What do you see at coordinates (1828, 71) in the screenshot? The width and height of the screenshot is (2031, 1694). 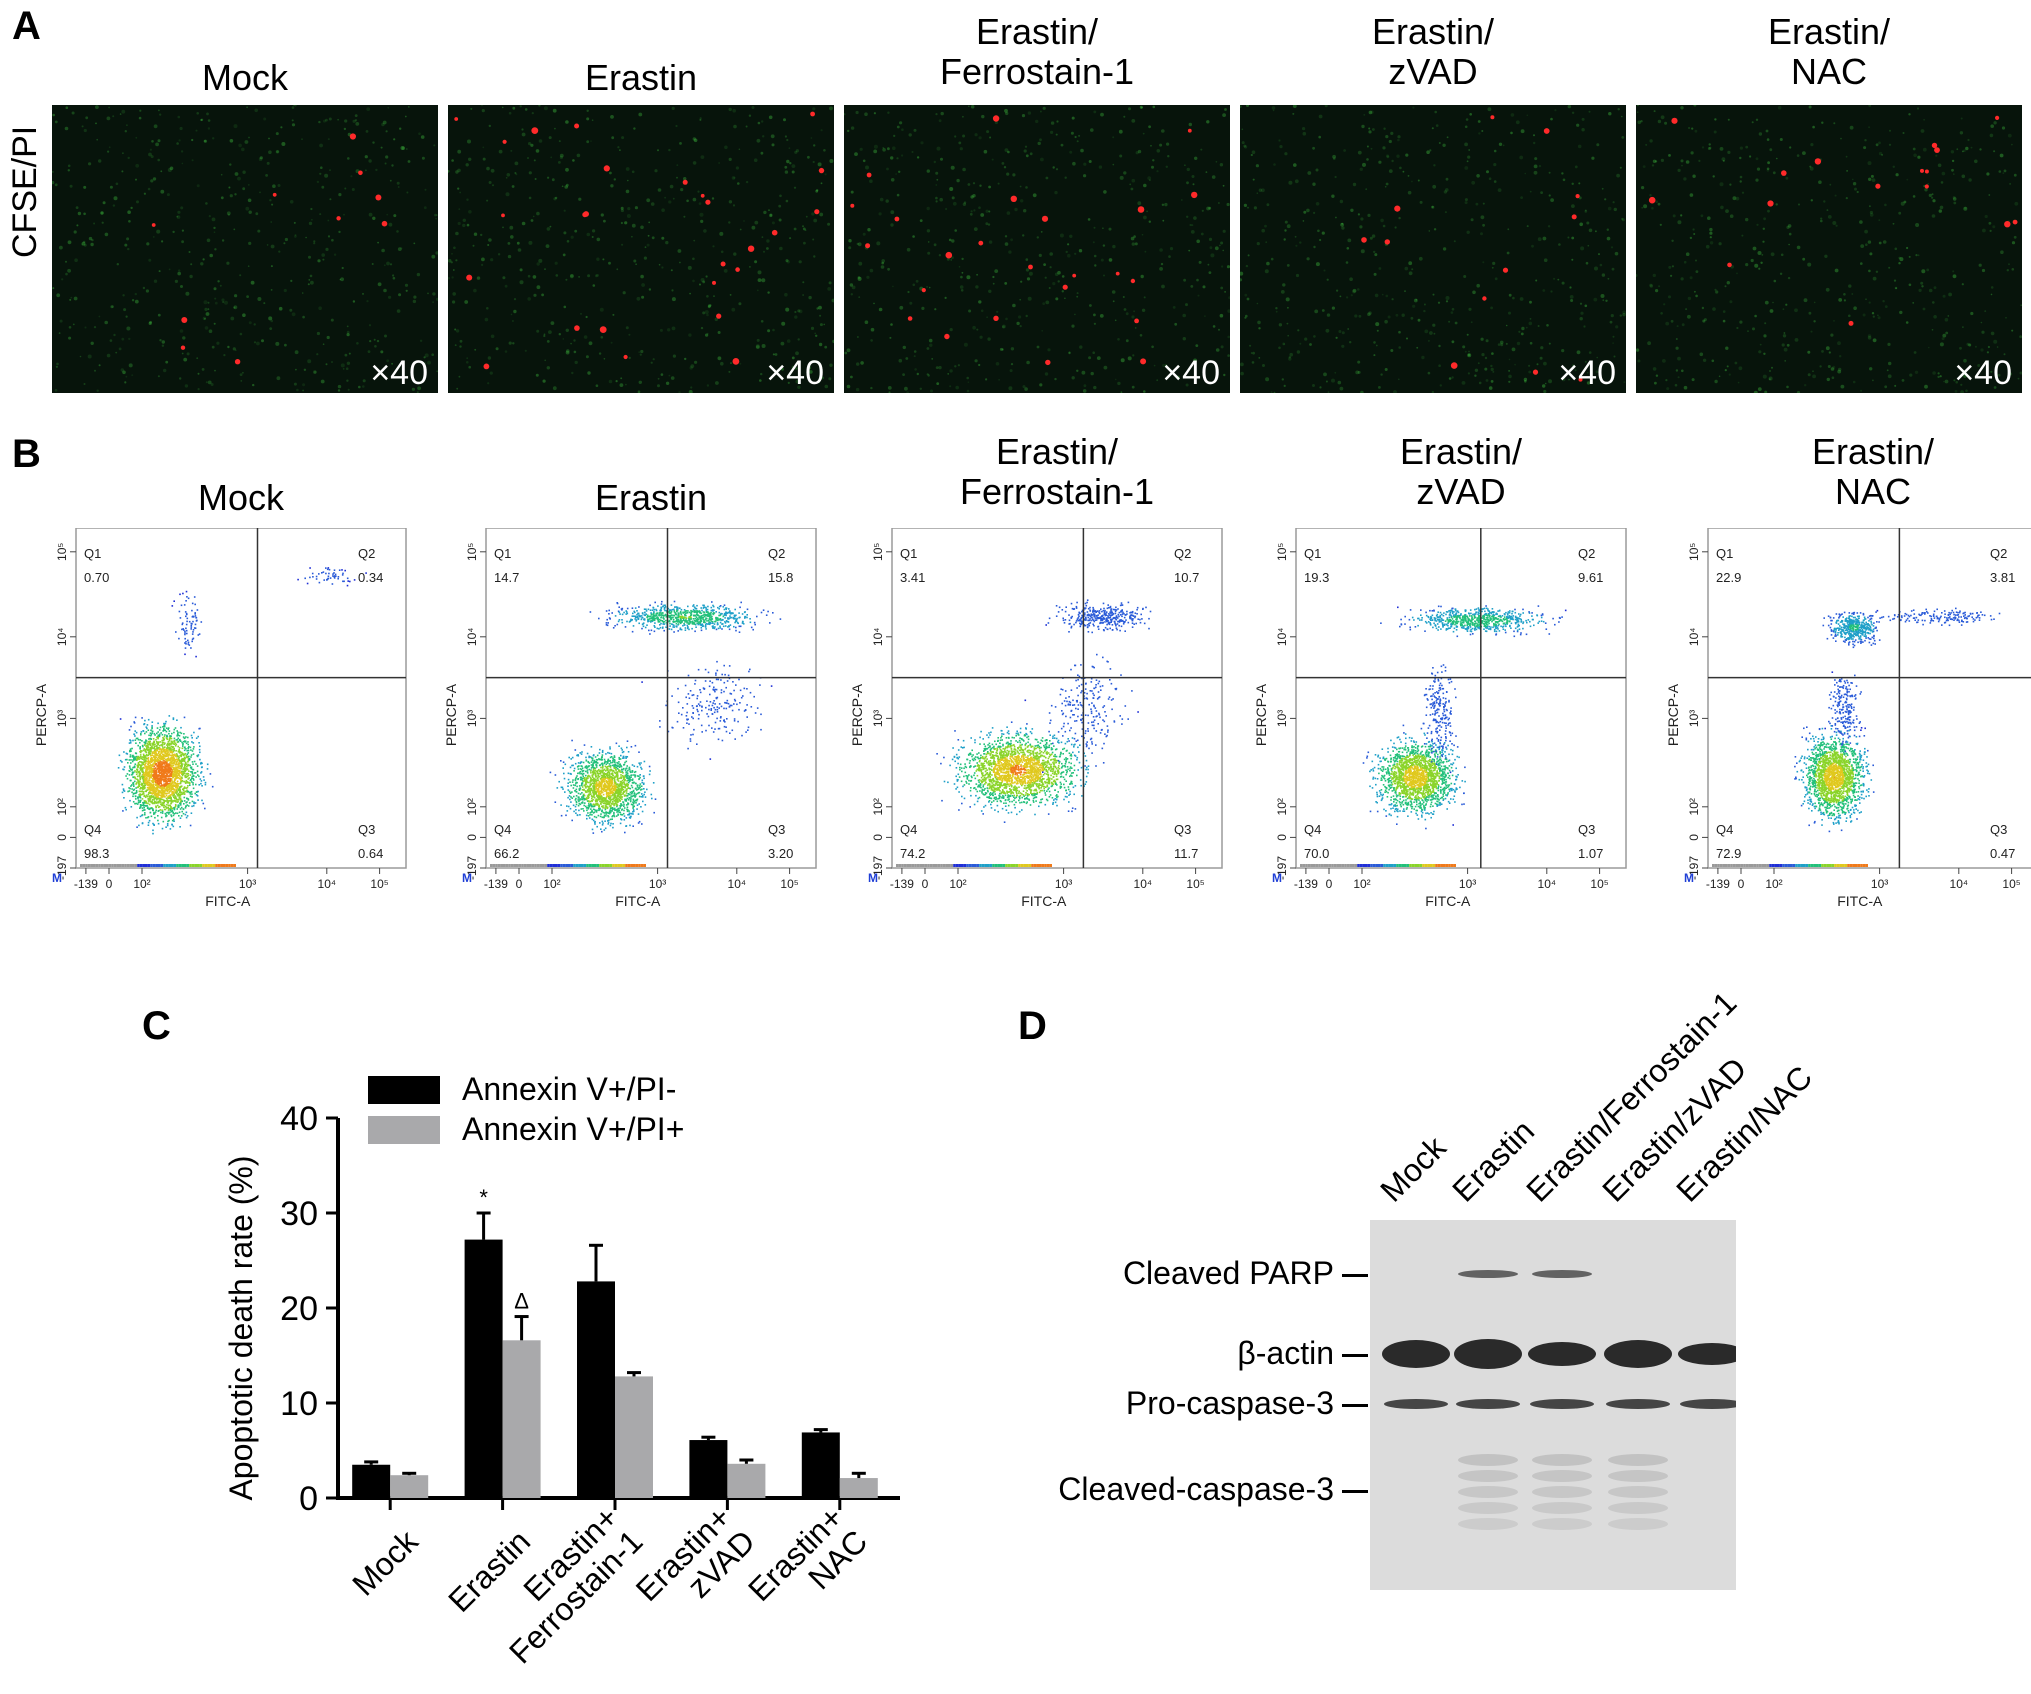 I see `panel-a-title-line: NAC` at bounding box center [1828, 71].